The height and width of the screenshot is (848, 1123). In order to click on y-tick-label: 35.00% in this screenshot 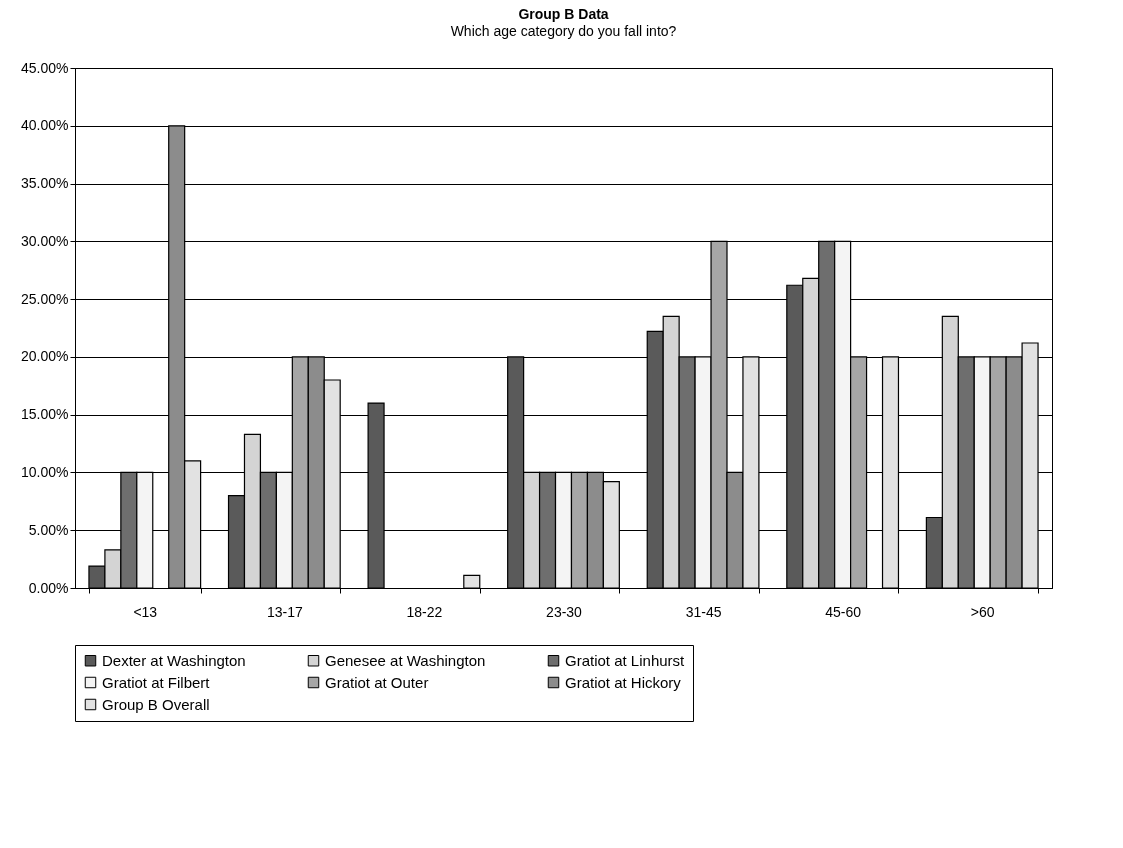, I will do `click(45, 183)`.